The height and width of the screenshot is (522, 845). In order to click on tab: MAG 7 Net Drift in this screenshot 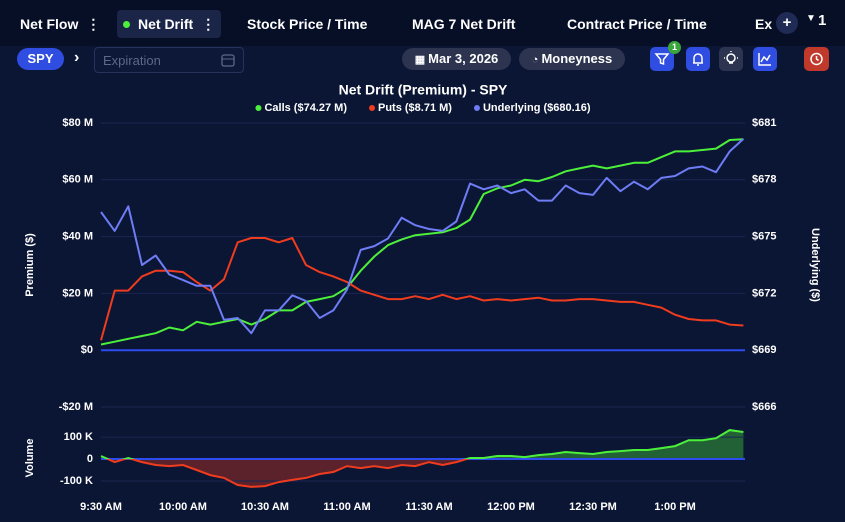, I will do `click(463, 24)`.